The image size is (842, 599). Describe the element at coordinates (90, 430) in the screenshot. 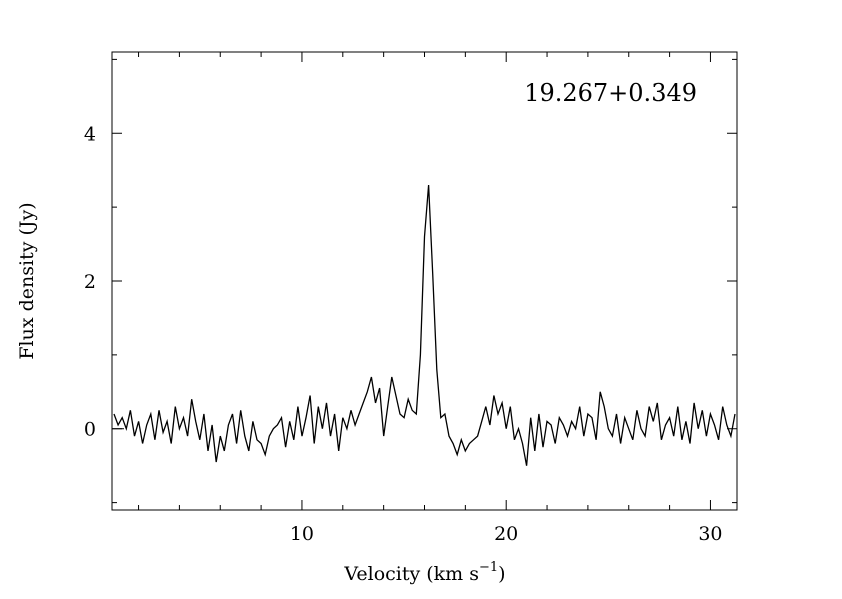

I see `y-tick-label: 0` at that location.